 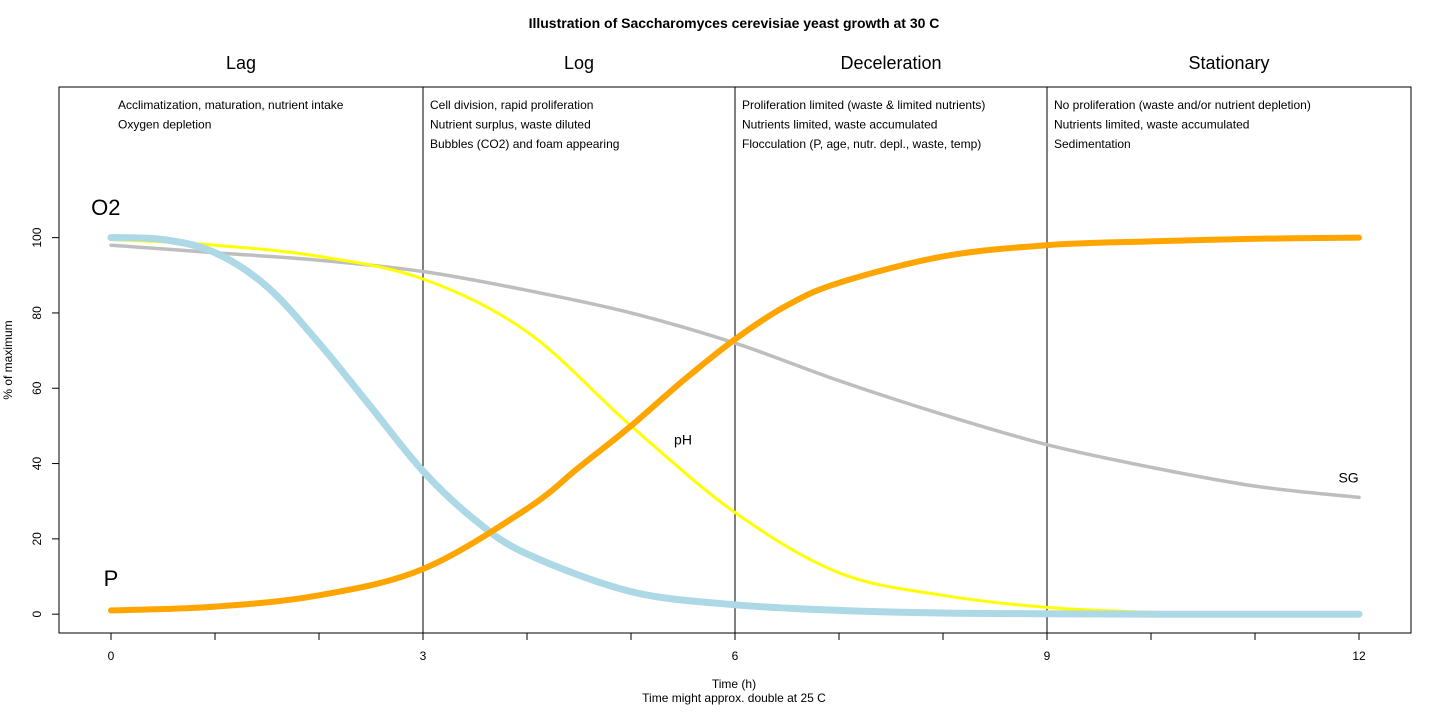 I want to click on x-tick-label: 12, so click(x=1359, y=656).